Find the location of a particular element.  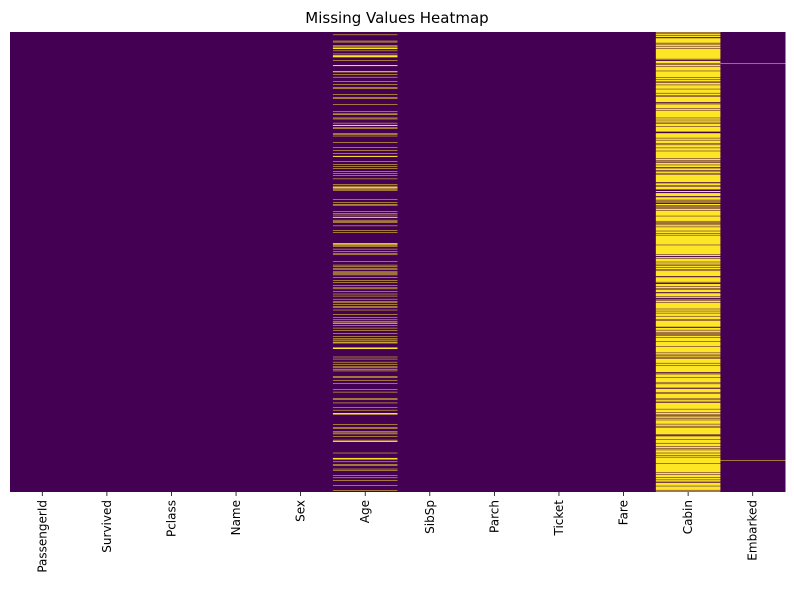

x-tick-label: Pclass is located at coordinates (171, 518).